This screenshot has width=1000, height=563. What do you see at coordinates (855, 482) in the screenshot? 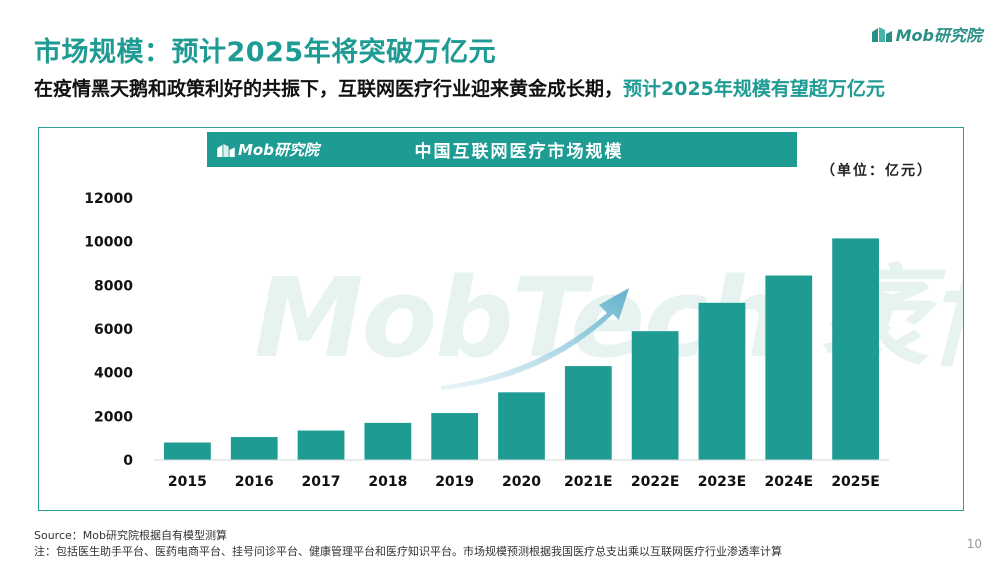
I see `x-tick-label: 2025E` at bounding box center [855, 482].